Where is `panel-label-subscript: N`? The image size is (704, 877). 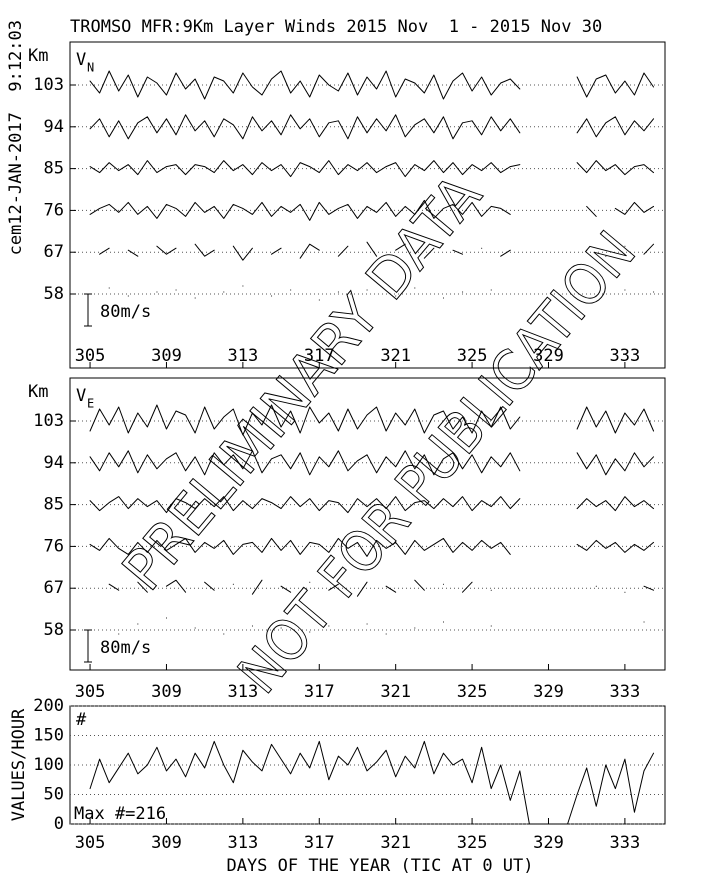
panel-label-subscript: N is located at coordinates (90, 68).